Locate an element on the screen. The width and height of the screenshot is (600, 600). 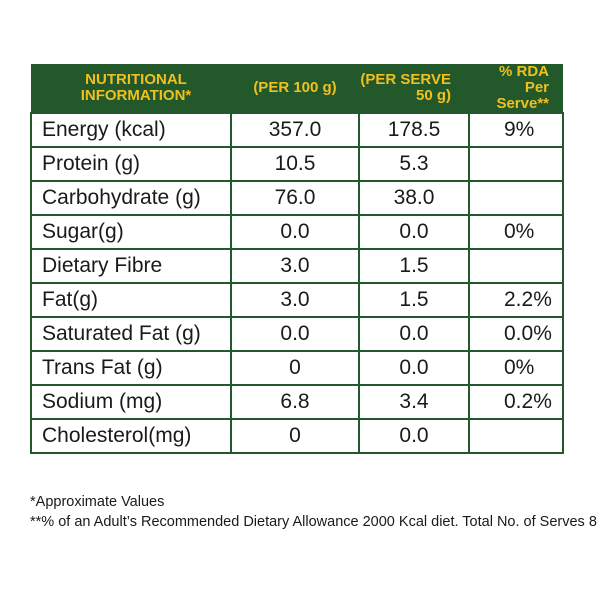
table-row: Sodium (mg) 6.8 3.4 0.2% is located at coordinates (297, 402).